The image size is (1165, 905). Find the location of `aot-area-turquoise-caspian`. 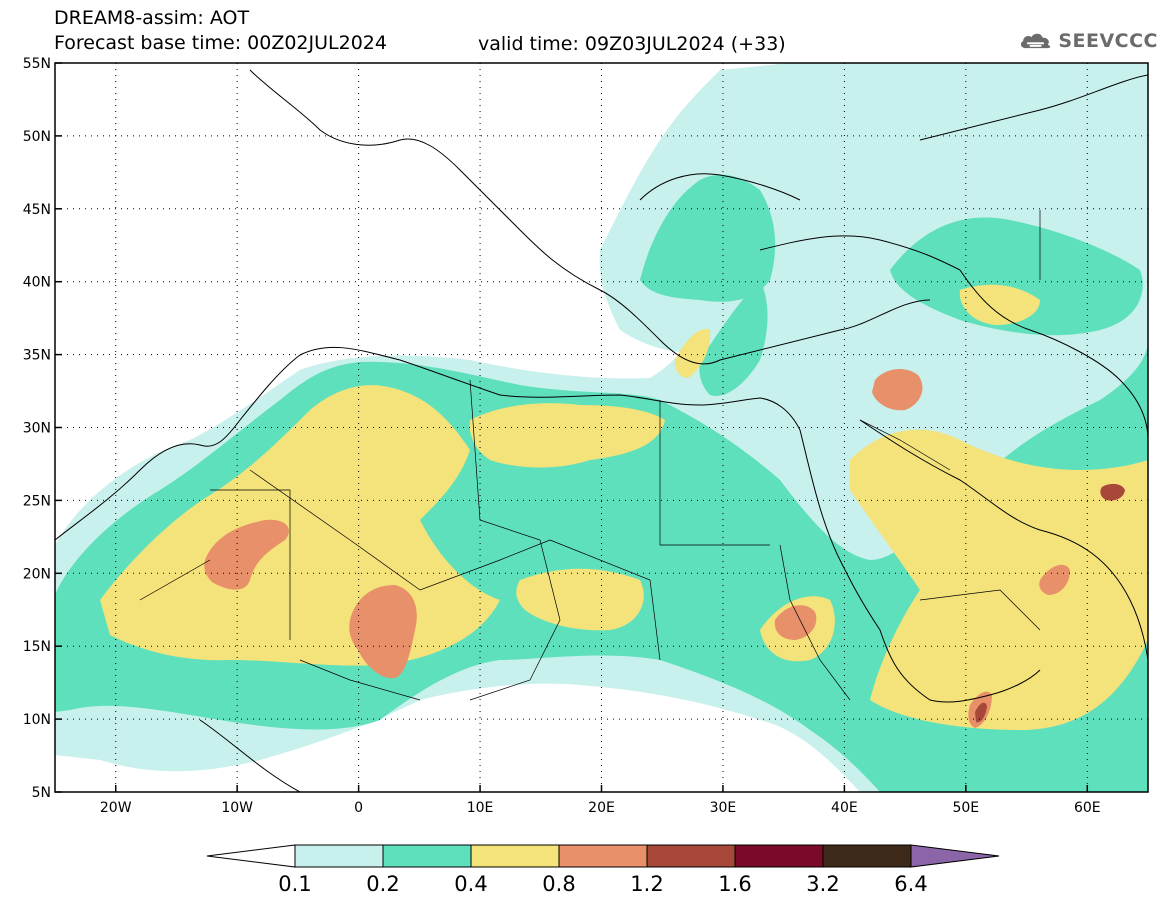

aot-area-turquoise-caspian is located at coordinates (1016, 276).